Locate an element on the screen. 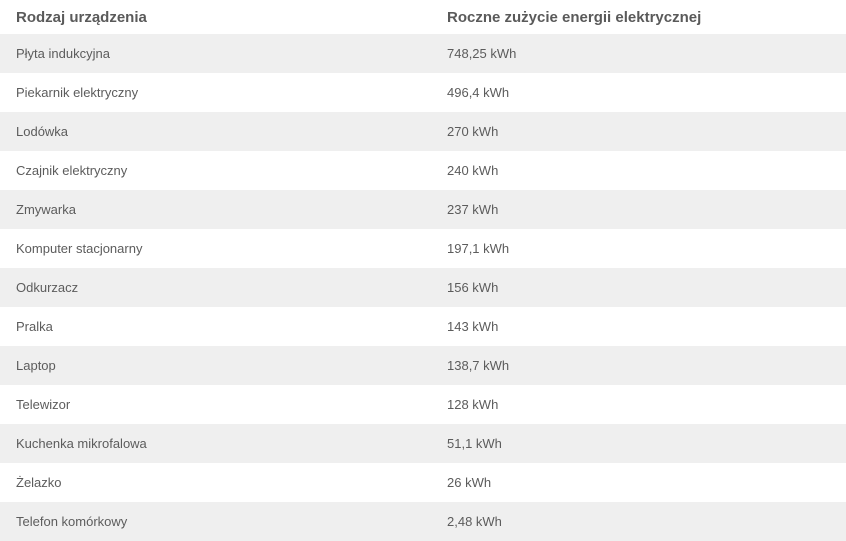 The height and width of the screenshot is (541, 846). consumption-cell: 128 kWh is located at coordinates (473, 404).